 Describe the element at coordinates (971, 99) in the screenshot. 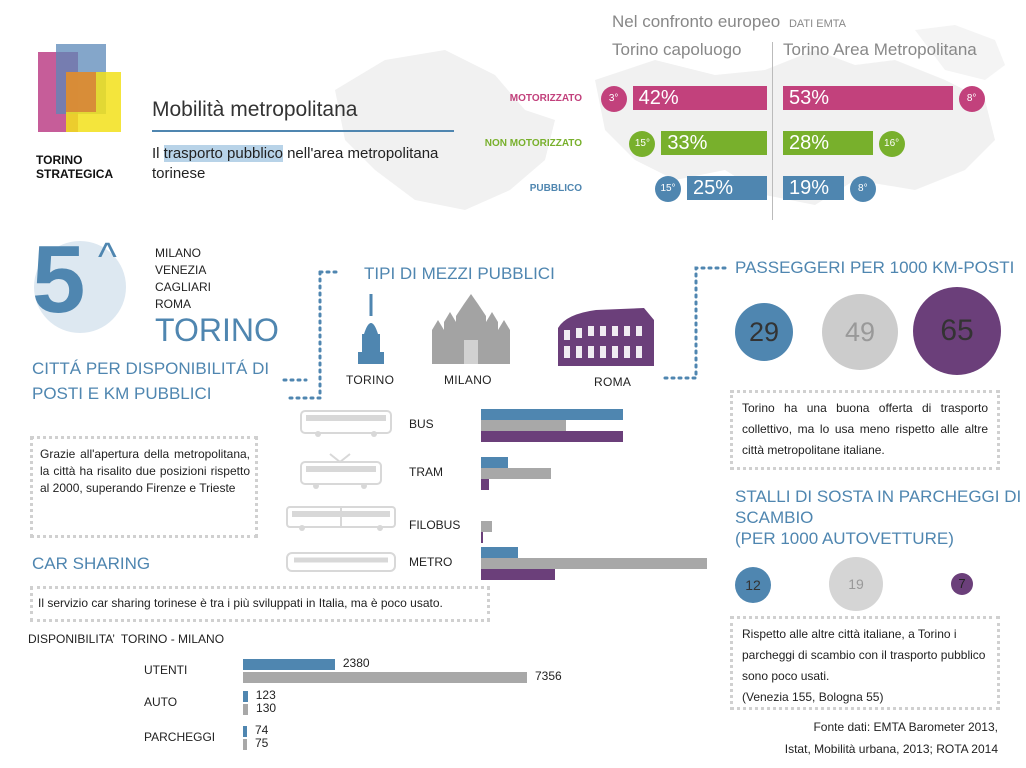

I see `europe-metro-rank-0: 8°` at that location.